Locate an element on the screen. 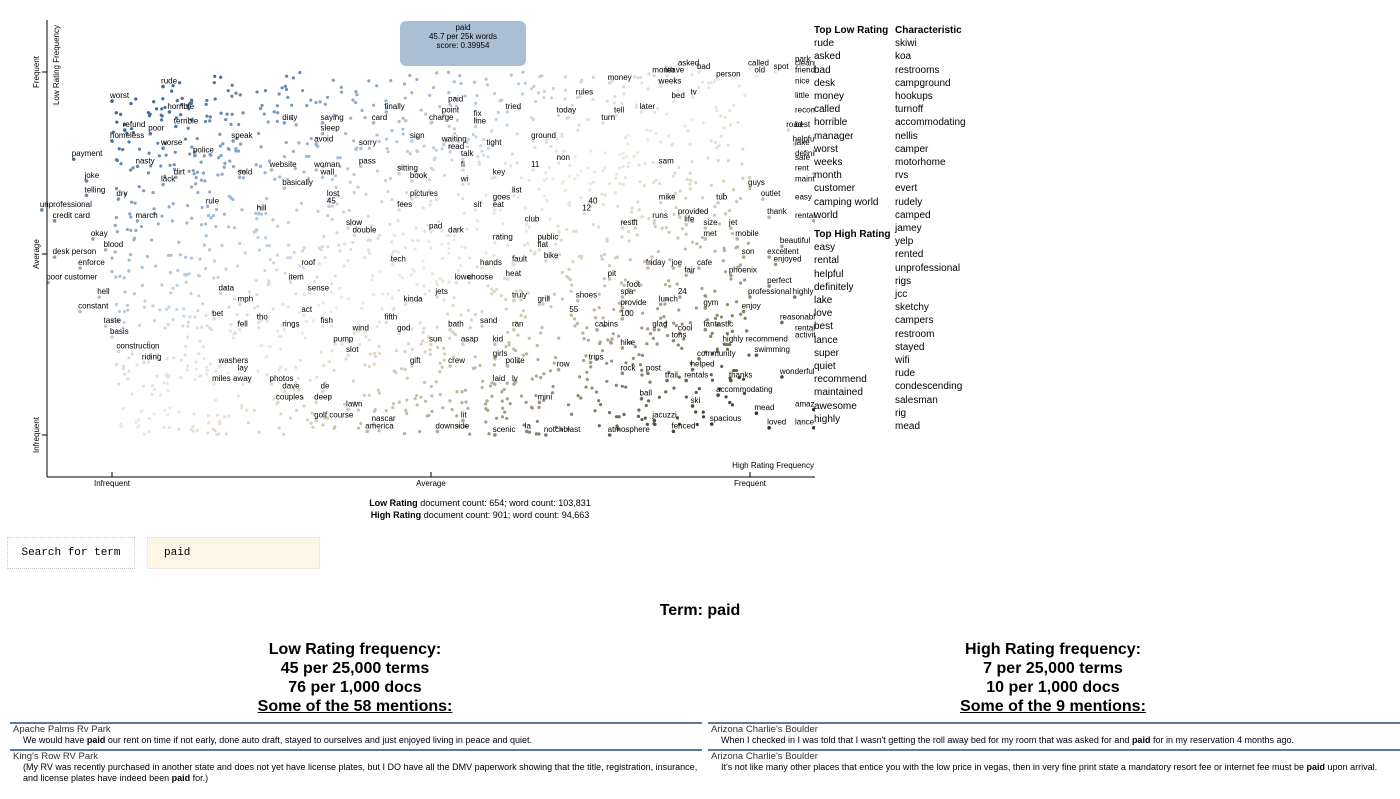  term-label: cleanpool is located at coordinates (805, 62).